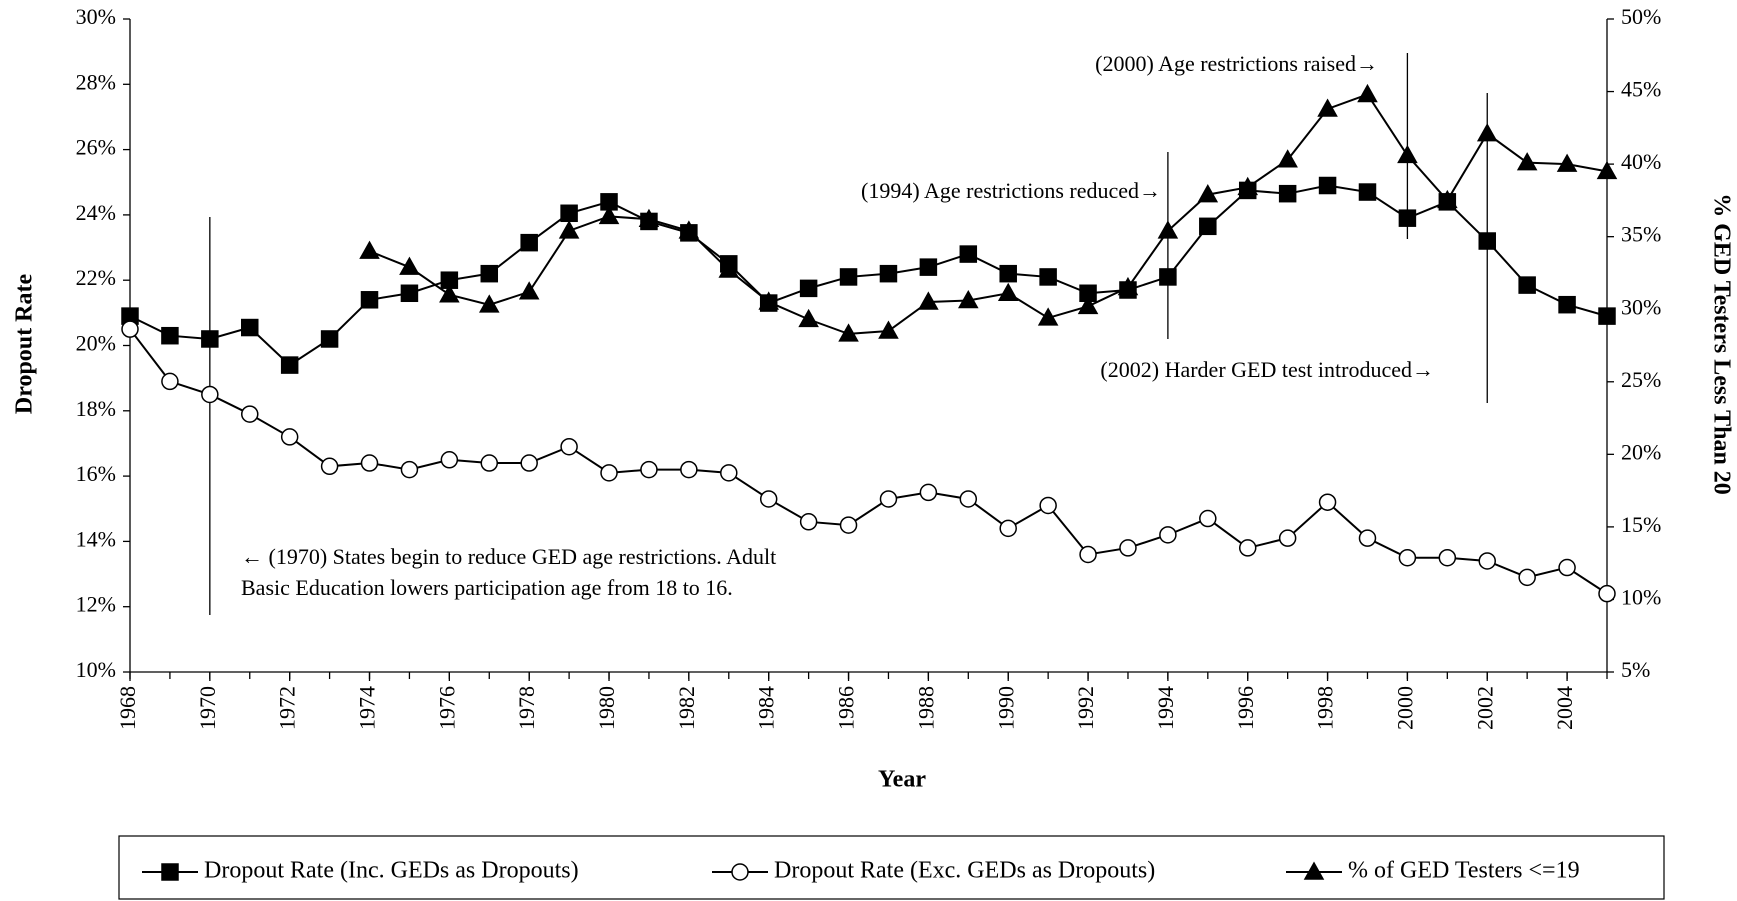 This screenshot has height=901, width=1737. What do you see at coordinates (1245, 708) in the screenshot?
I see `x-tick-label: 1996` at bounding box center [1245, 708].